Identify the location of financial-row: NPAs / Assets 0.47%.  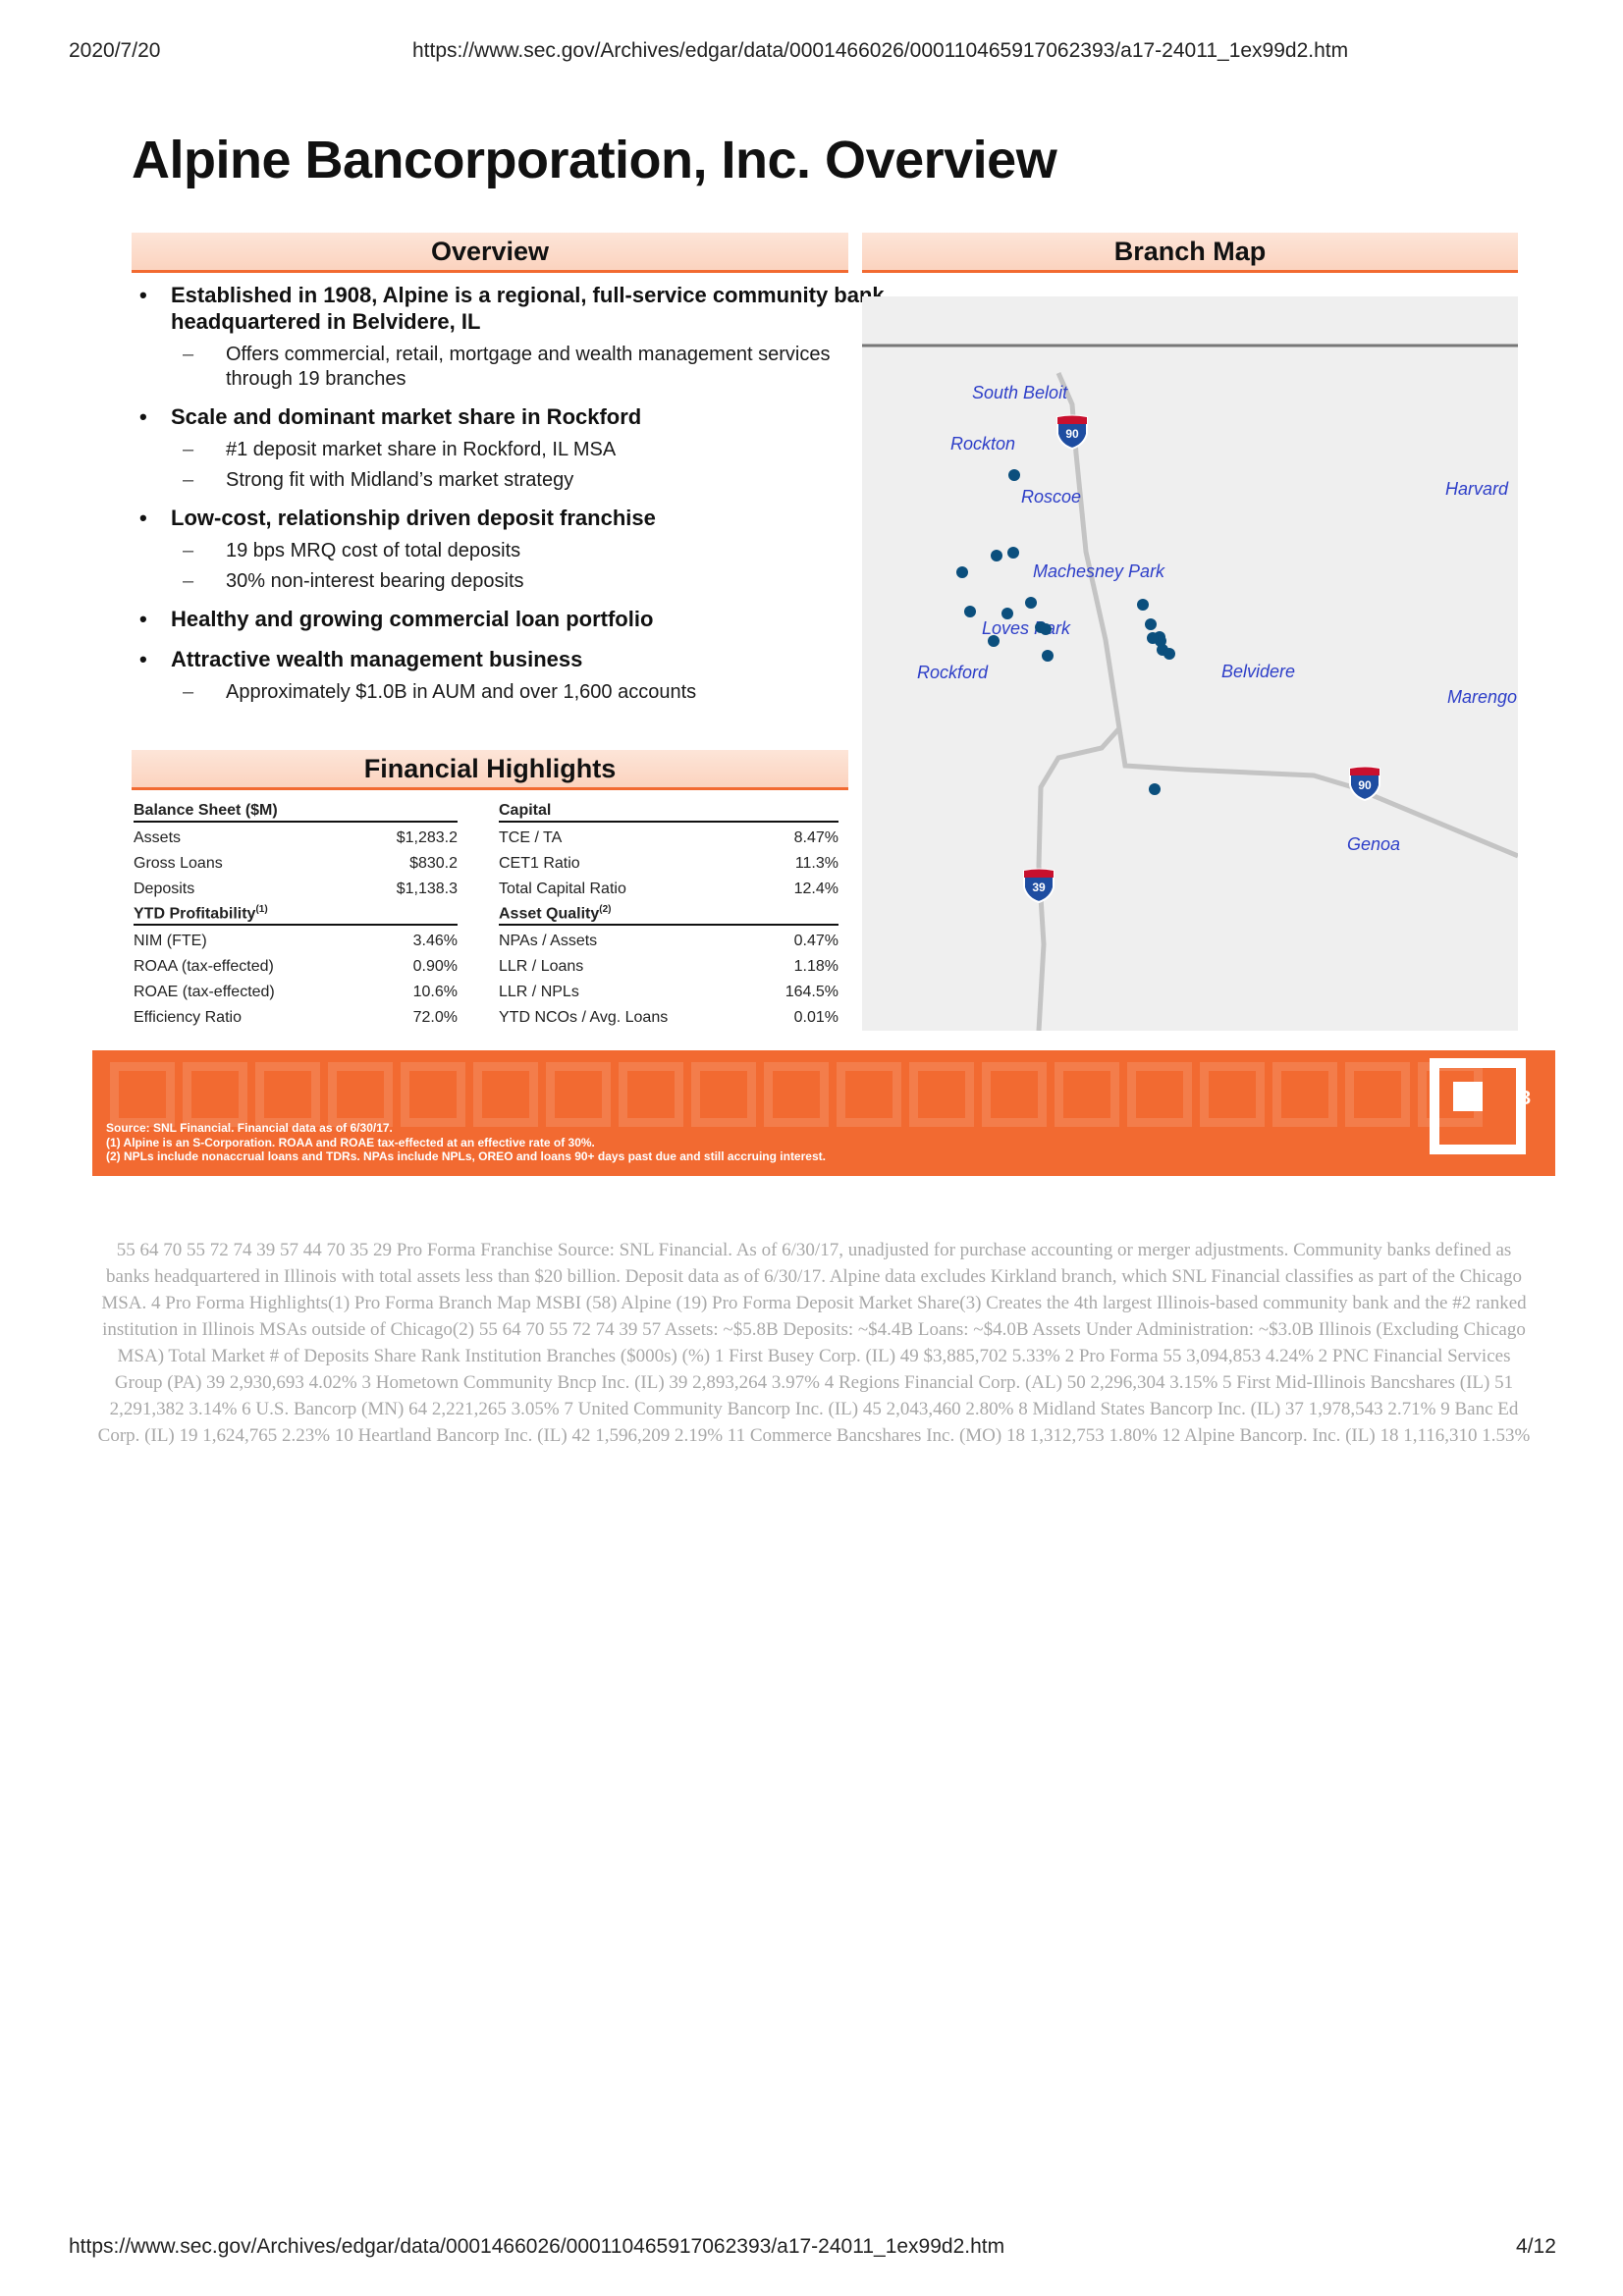
(669, 941).